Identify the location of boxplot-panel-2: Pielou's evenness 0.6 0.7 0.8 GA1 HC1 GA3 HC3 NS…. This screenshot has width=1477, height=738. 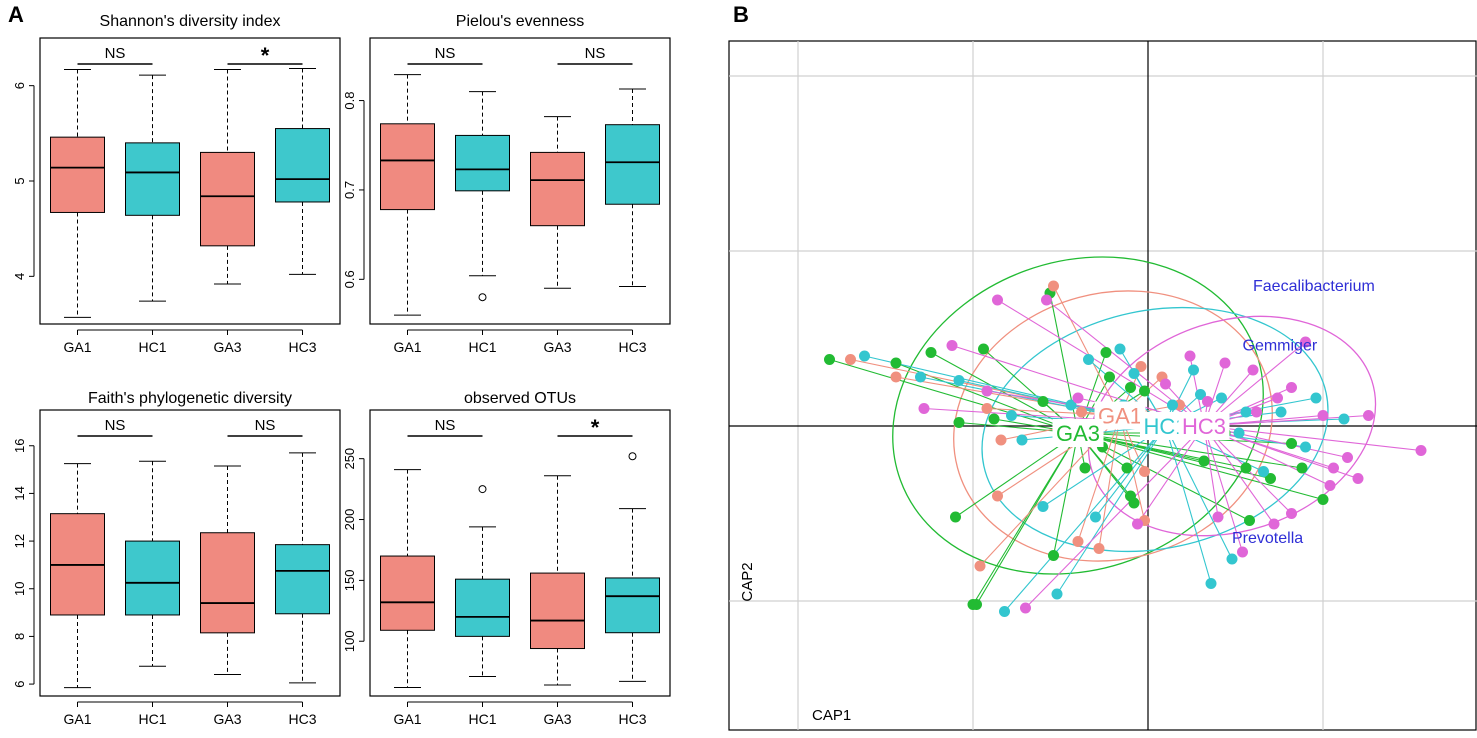
(506, 184).